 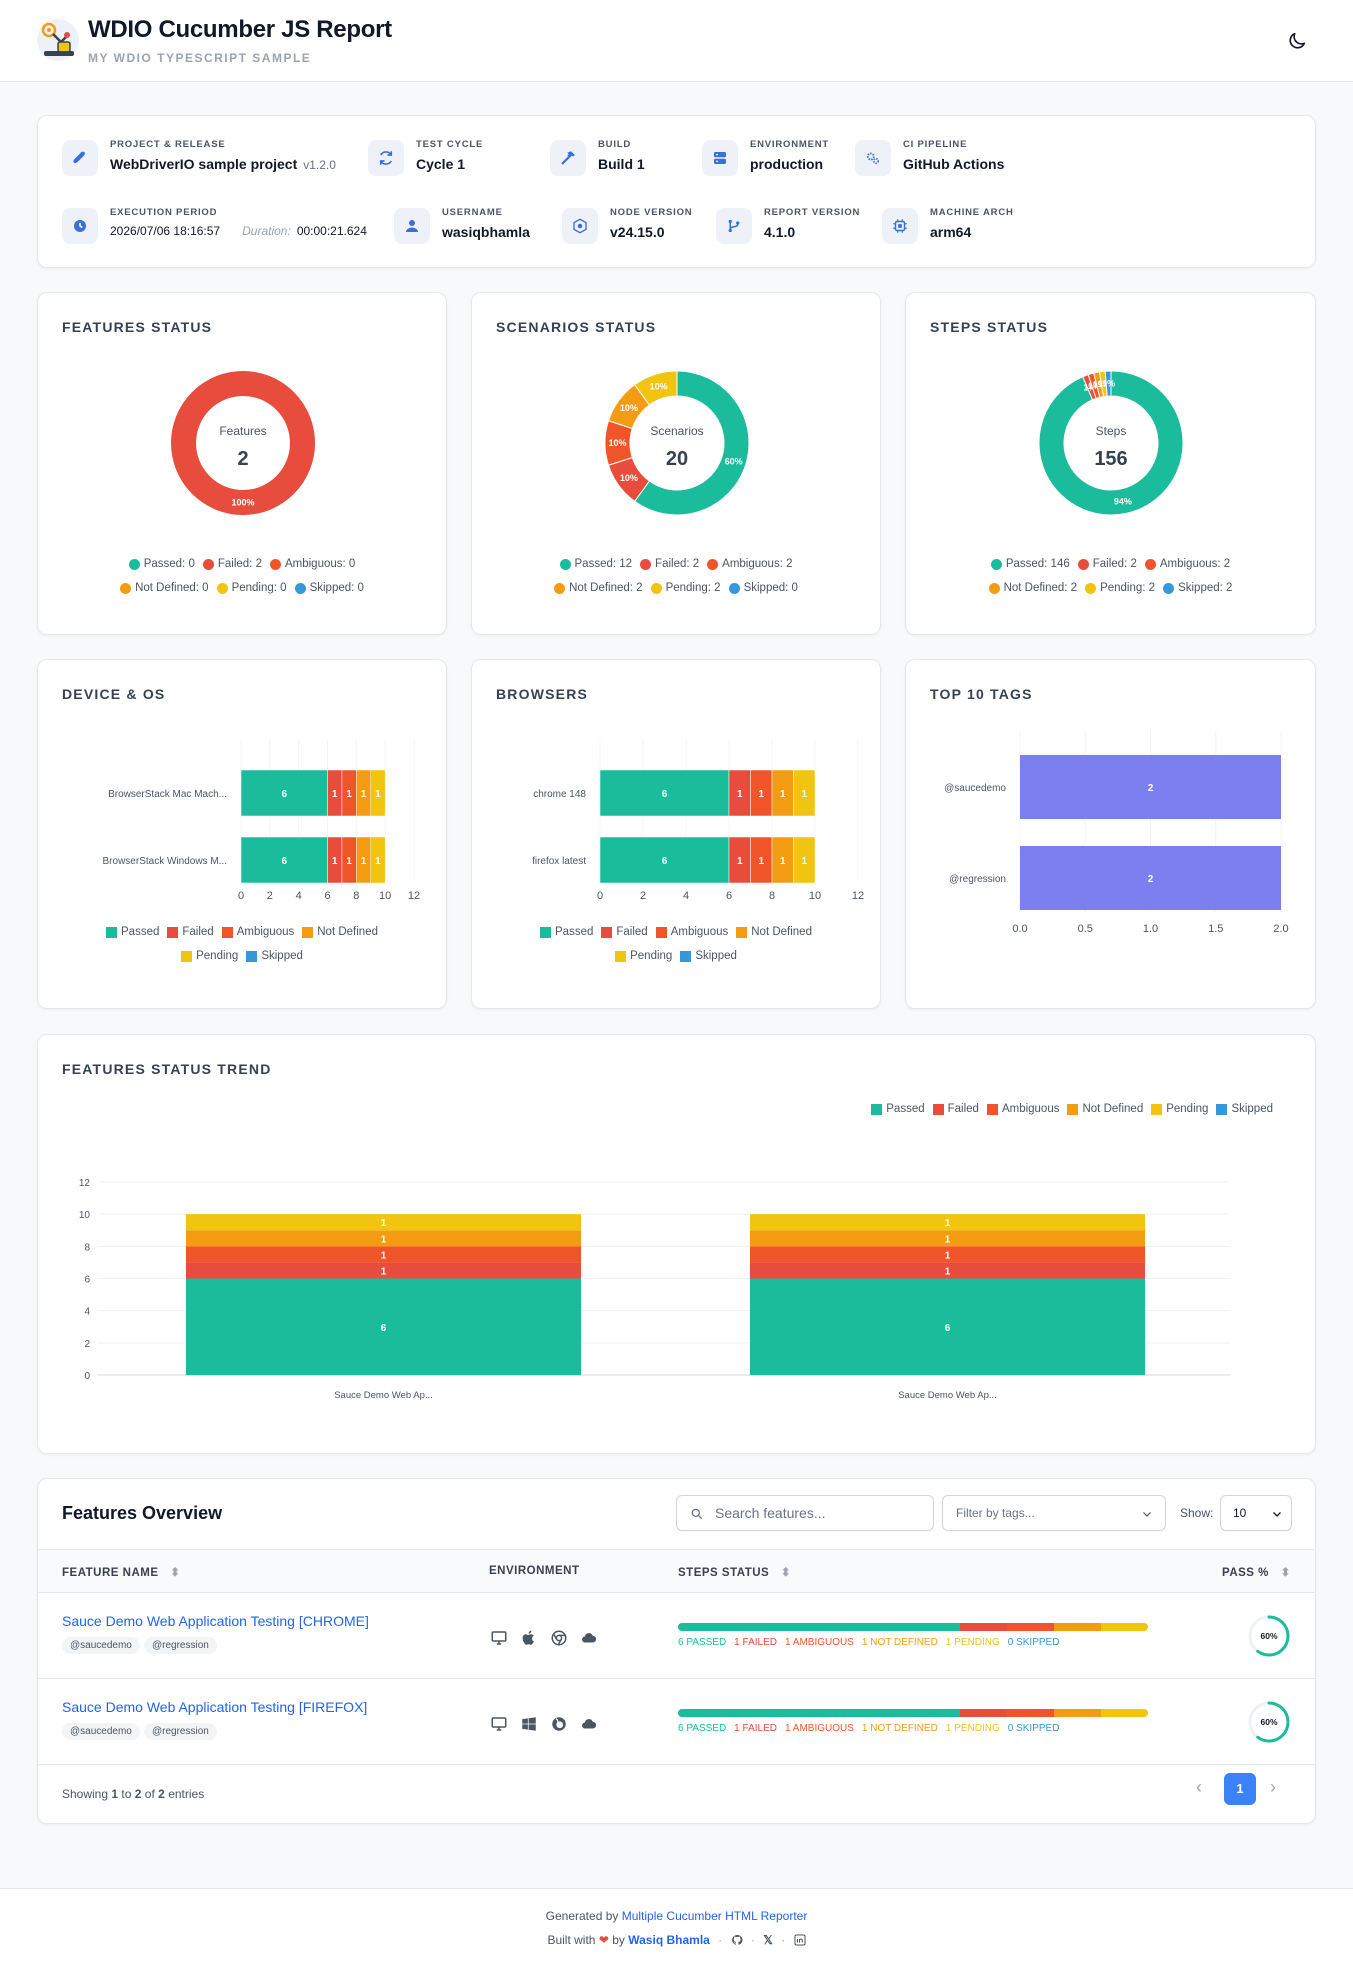 What do you see at coordinates (595, 564) in the screenshot?
I see `legend-item: Passed: 12` at bounding box center [595, 564].